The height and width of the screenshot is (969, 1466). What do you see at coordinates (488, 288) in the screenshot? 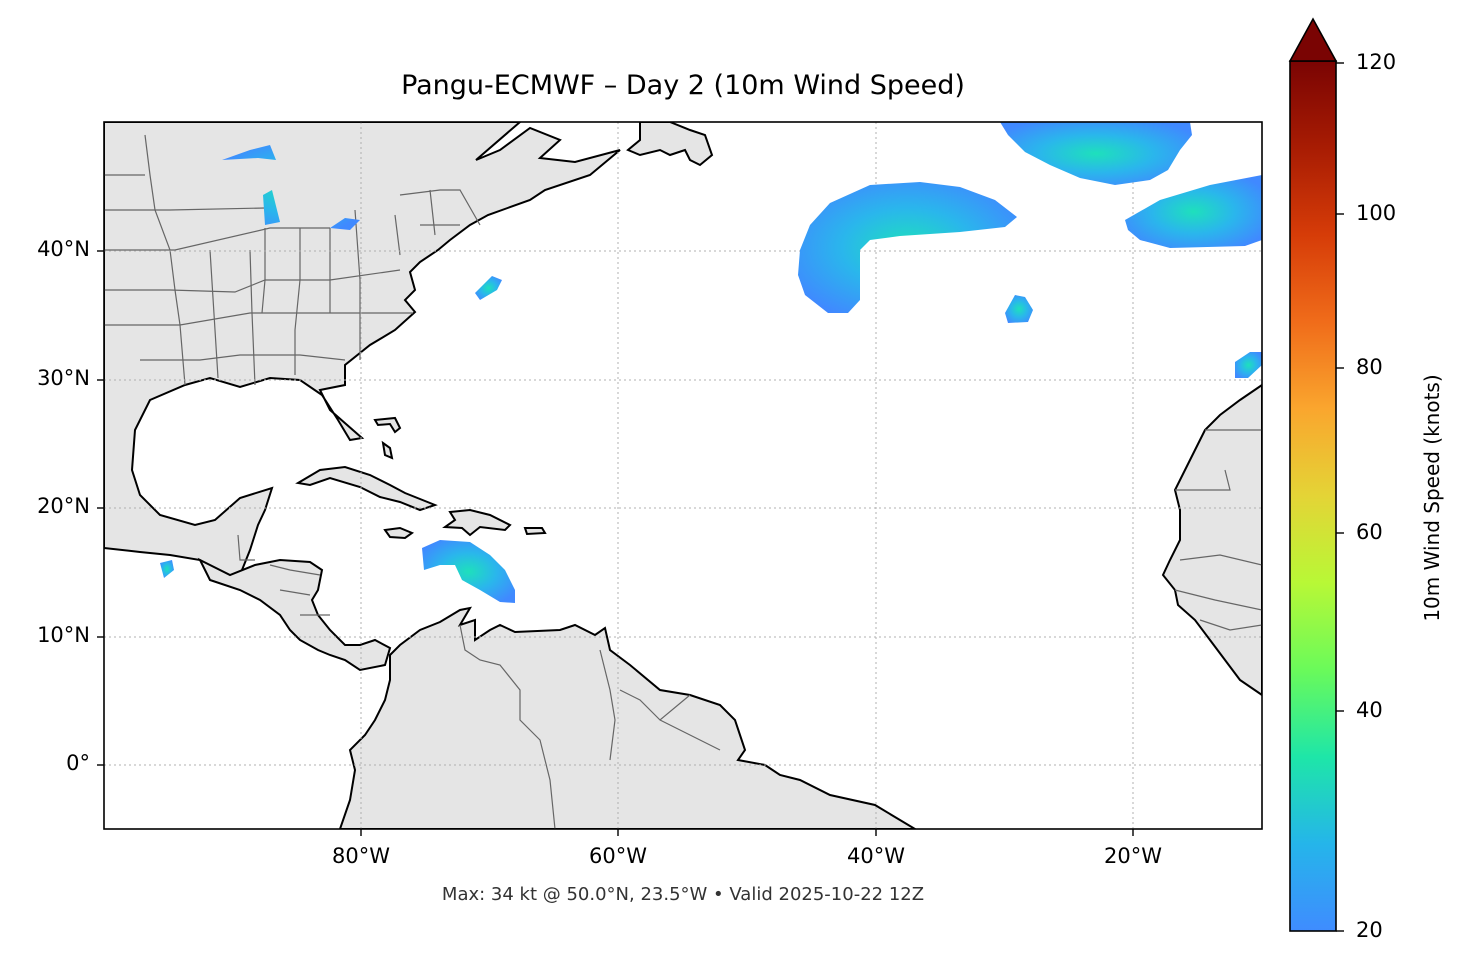
I see `wind-patch-off-hatteras` at bounding box center [488, 288].